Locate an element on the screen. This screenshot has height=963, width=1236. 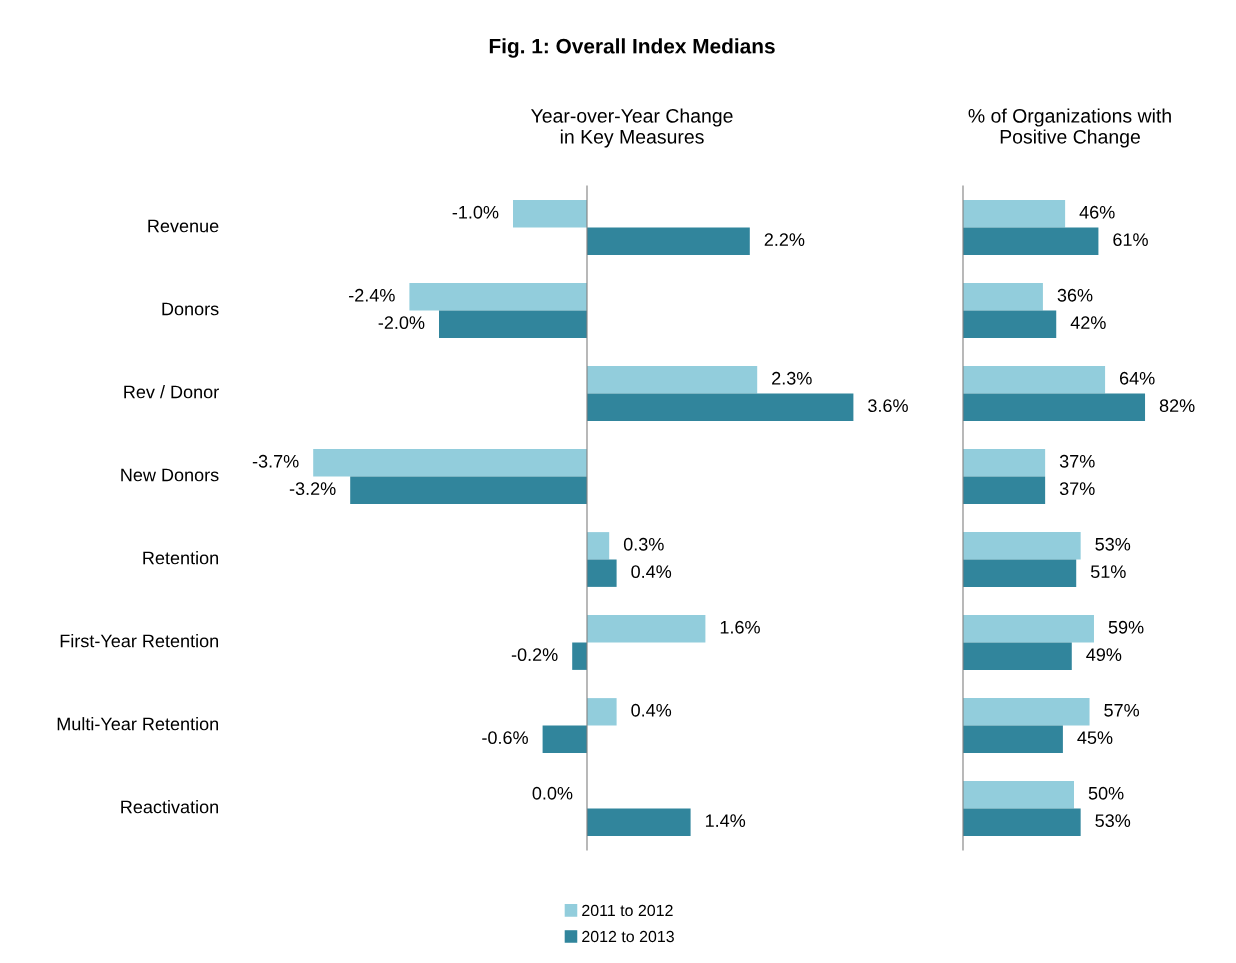
data-label: -2.4% is located at coordinates (372, 295).